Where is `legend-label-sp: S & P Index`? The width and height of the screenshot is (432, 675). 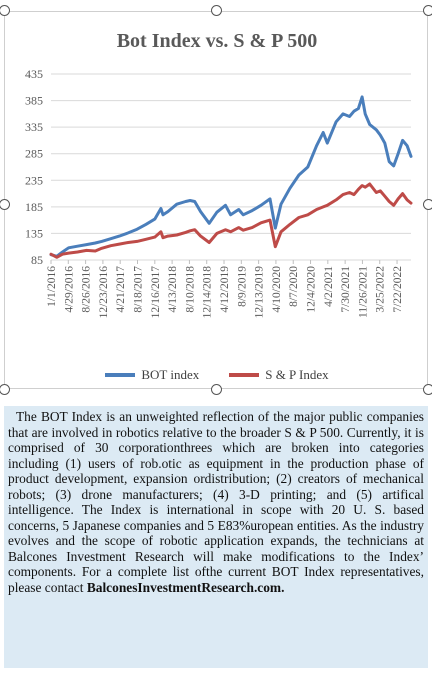 legend-label-sp: S & P Index is located at coordinates (297, 374).